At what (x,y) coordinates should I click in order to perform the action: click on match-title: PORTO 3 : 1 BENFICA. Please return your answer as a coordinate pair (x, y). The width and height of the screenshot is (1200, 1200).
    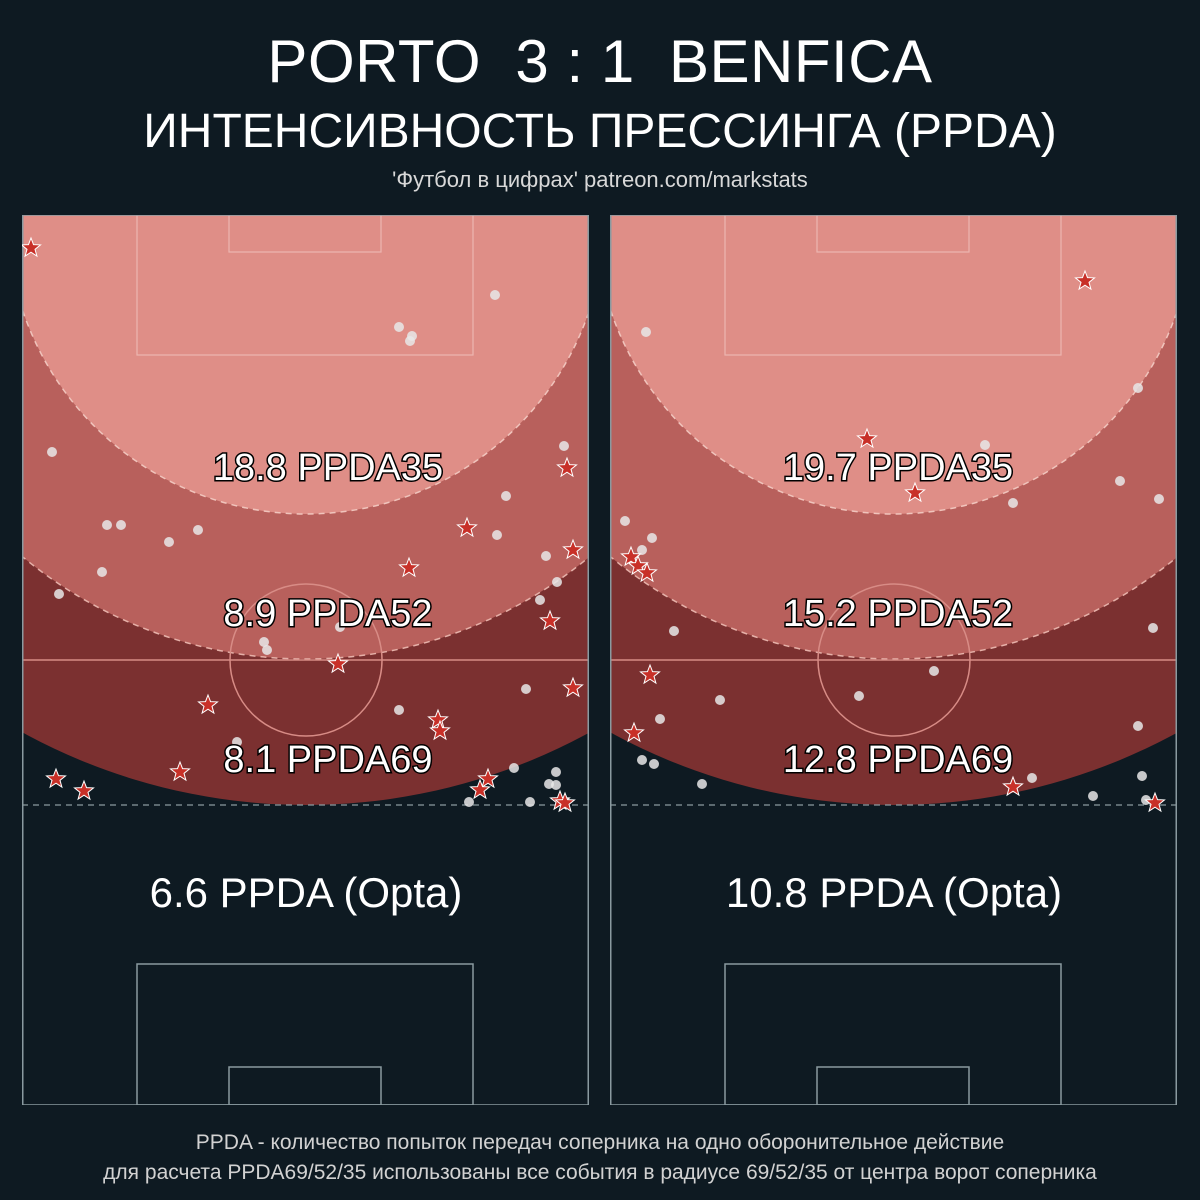
    Looking at the image, I should click on (600, 61).